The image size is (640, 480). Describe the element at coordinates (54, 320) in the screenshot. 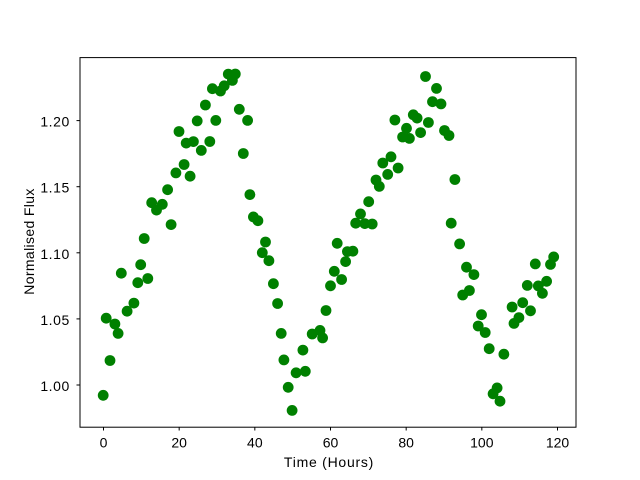

I see `svg-text: 1.05` at that location.